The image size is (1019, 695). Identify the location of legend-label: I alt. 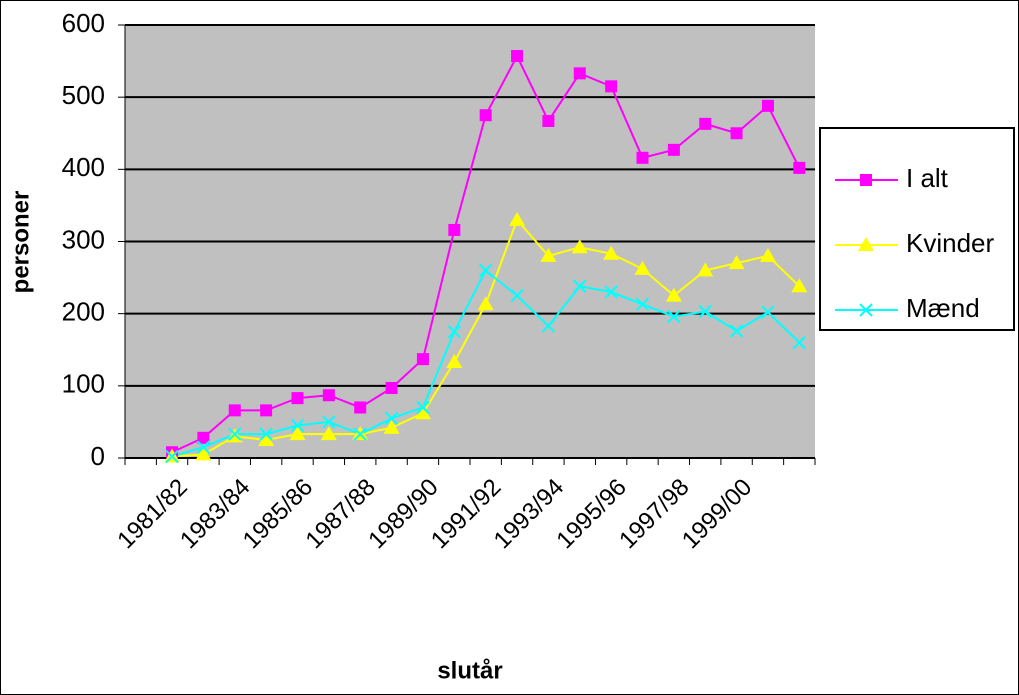
(927, 178).